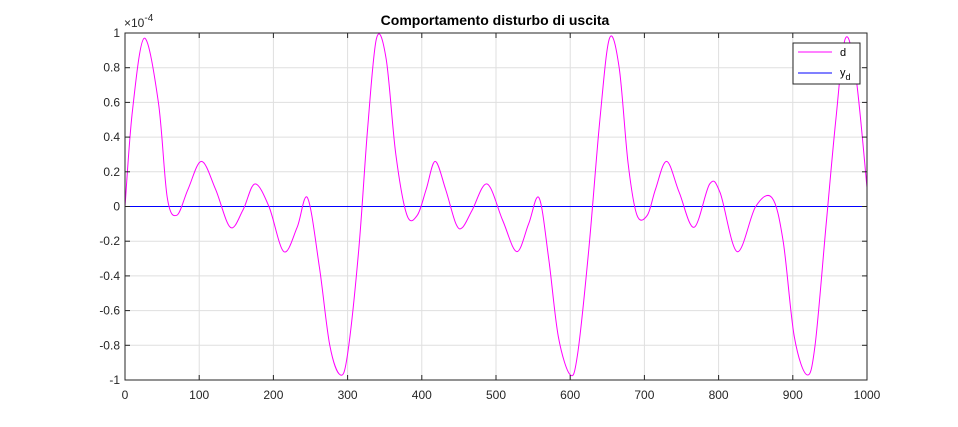  What do you see at coordinates (843, 53) in the screenshot?
I see `legend-label-d: d` at bounding box center [843, 53].